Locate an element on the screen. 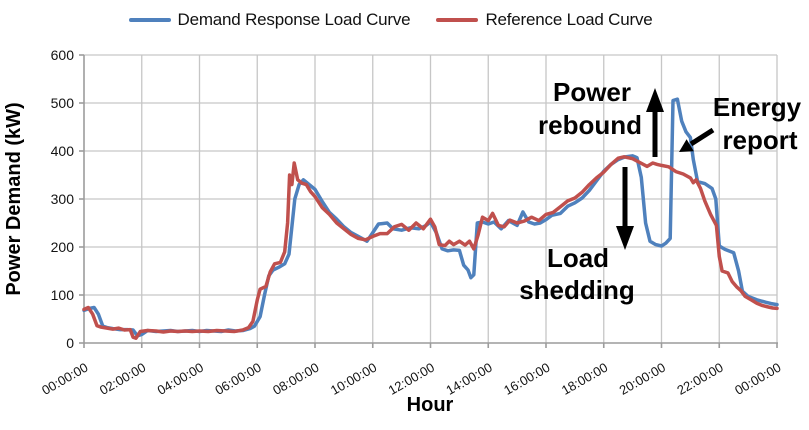  x-tick-label: 14:00:00 is located at coordinates (468, 379).